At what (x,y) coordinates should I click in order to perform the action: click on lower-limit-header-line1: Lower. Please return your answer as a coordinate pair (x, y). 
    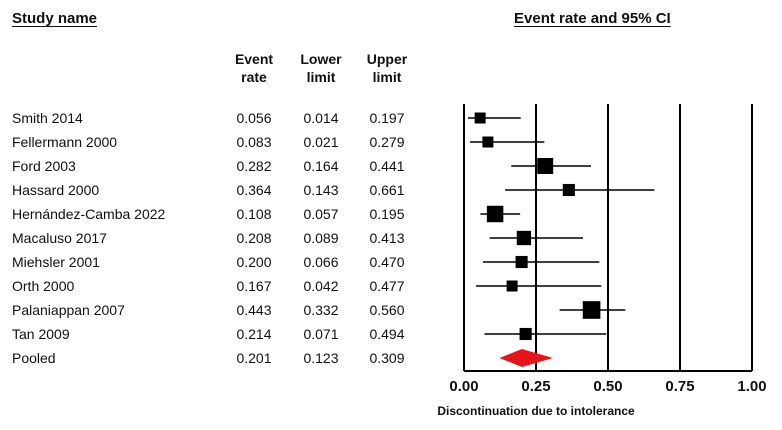
    Looking at the image, I should click on (321, 59).